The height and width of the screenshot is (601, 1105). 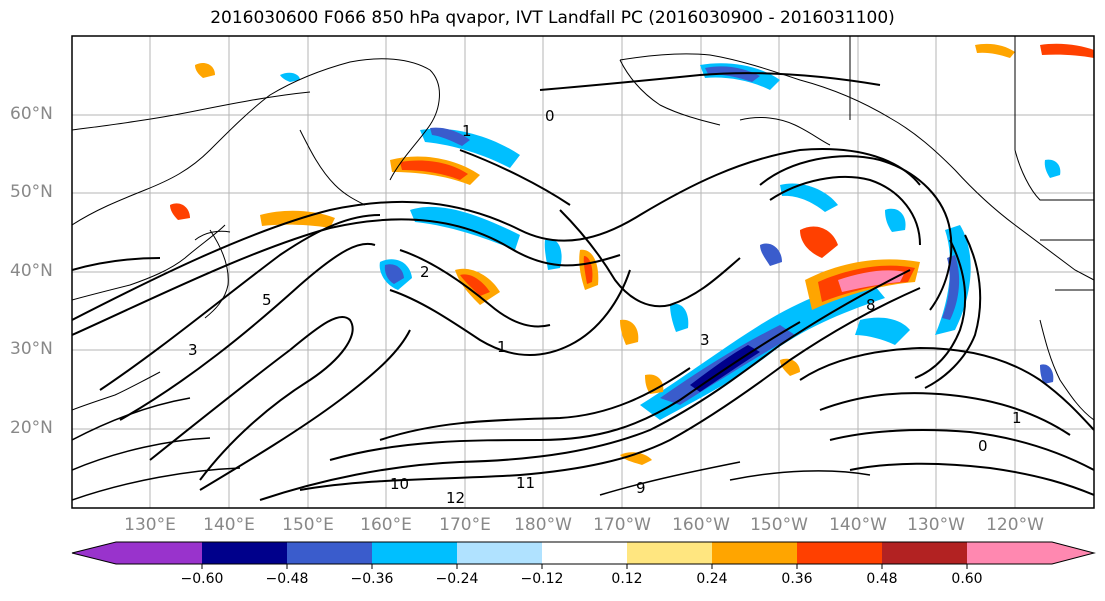 What do you see at coordinates (31, 428) in the screenshot?
I see `lat-label: 20°N` at bounding box center [31, 428].